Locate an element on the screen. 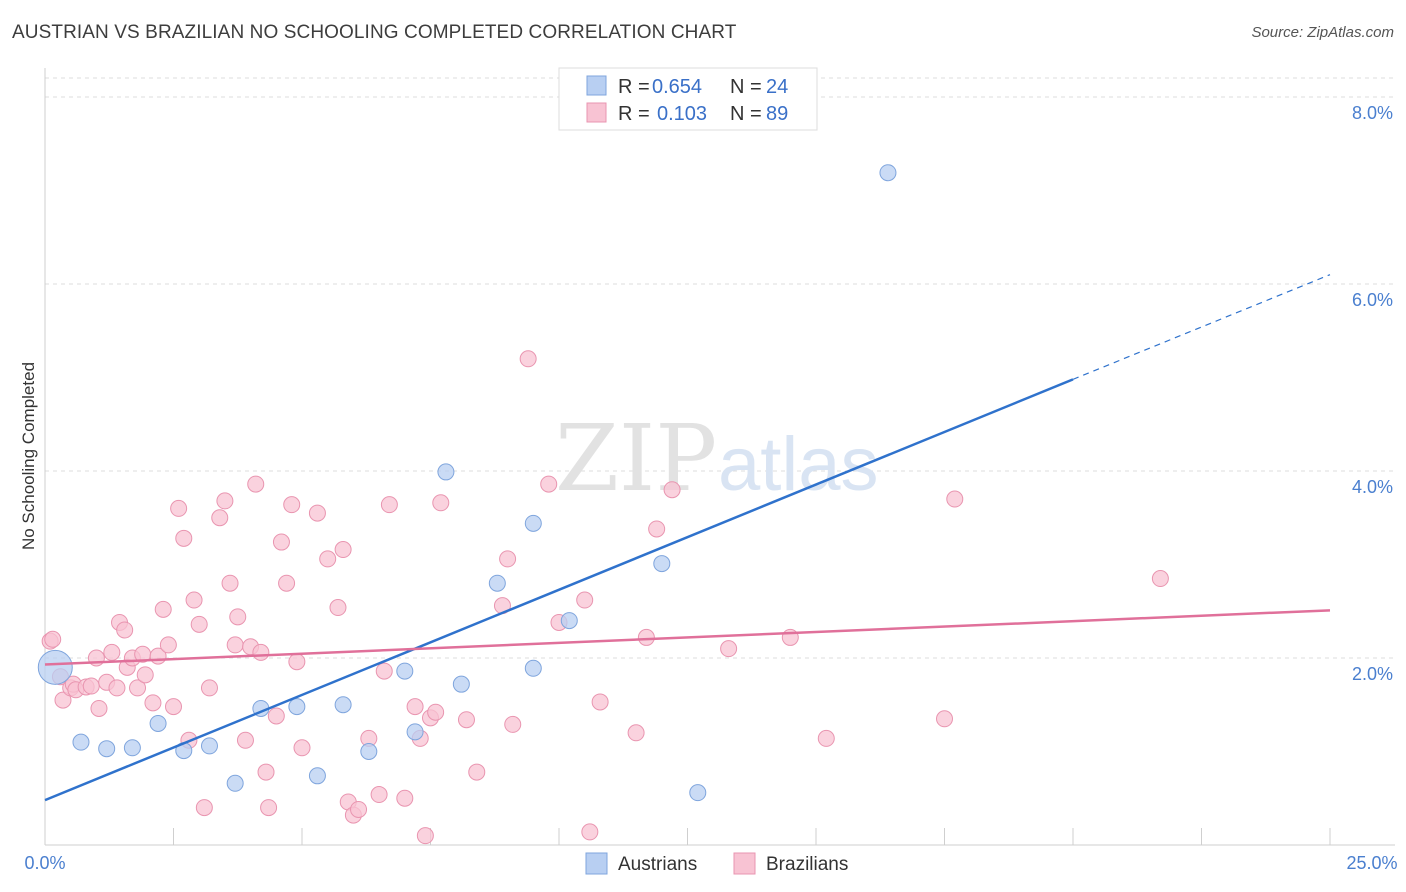  watermark-atlas: atlas is located at coordinates (798, 464).